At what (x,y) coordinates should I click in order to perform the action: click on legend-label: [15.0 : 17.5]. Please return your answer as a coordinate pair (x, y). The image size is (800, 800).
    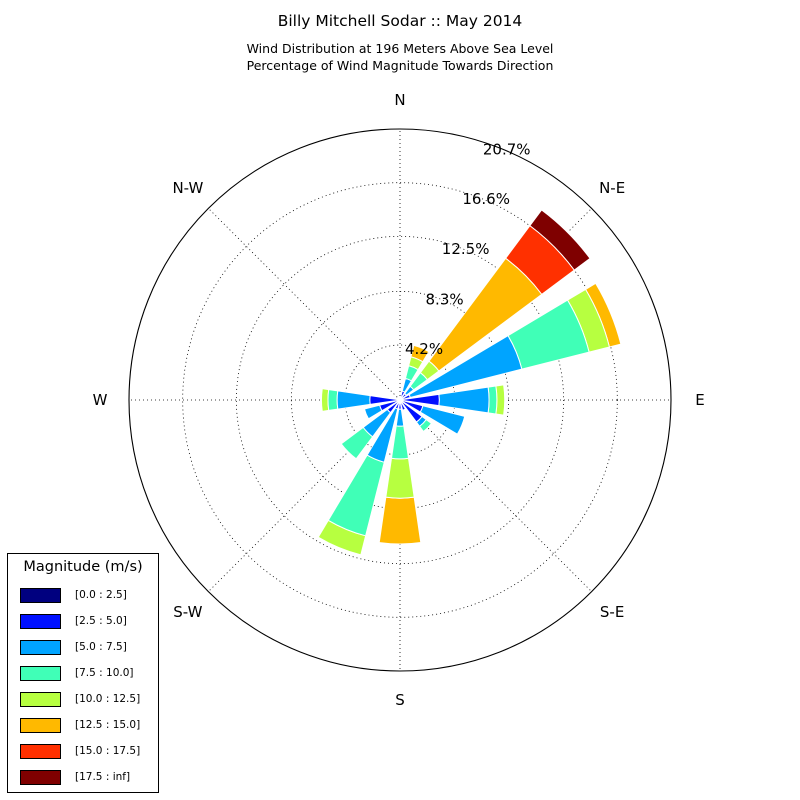
    Looking at the image, I should click on (108, 751).